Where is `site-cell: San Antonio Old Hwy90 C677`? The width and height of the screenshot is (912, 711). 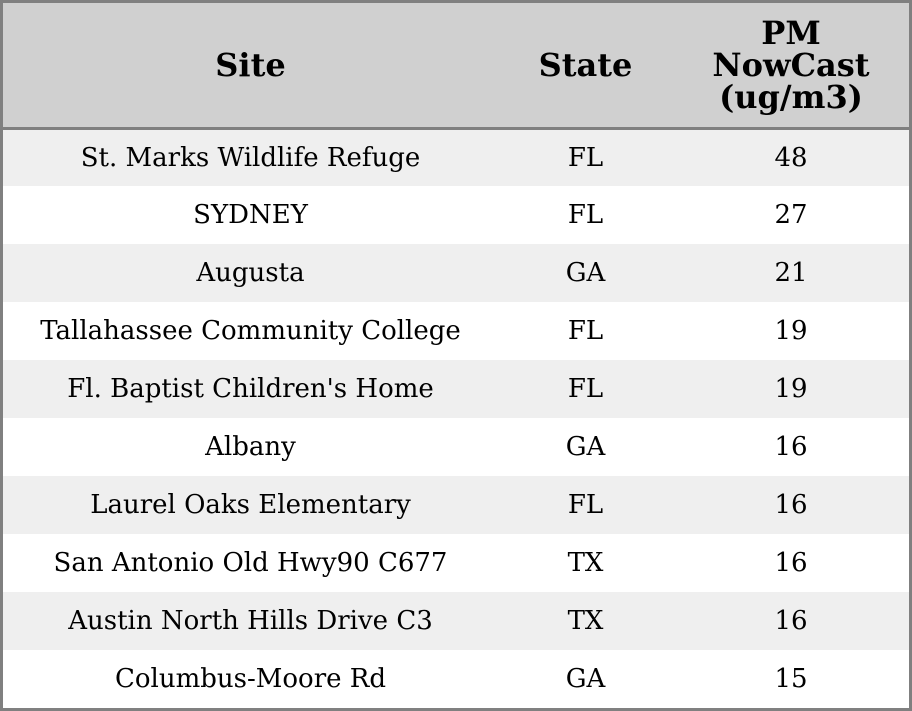
site-cell: San Antonio Old Hwy90 C677 is located at coordinates (250, 563).